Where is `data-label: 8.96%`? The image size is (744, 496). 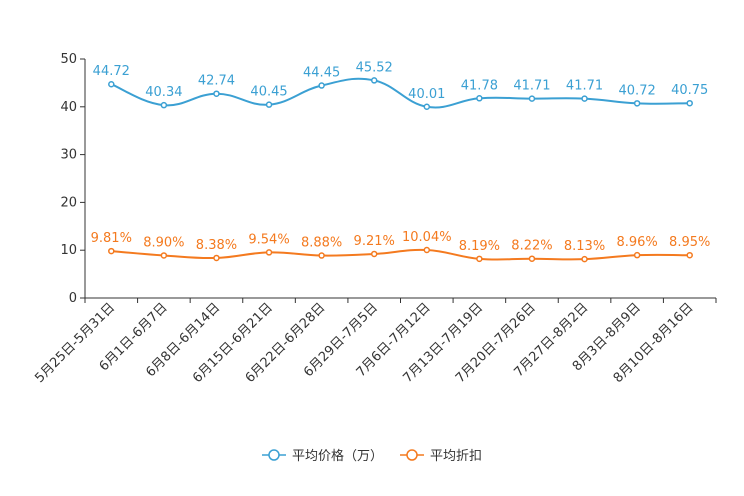
data-label: 8.96% is located at coordinates (636, 242).